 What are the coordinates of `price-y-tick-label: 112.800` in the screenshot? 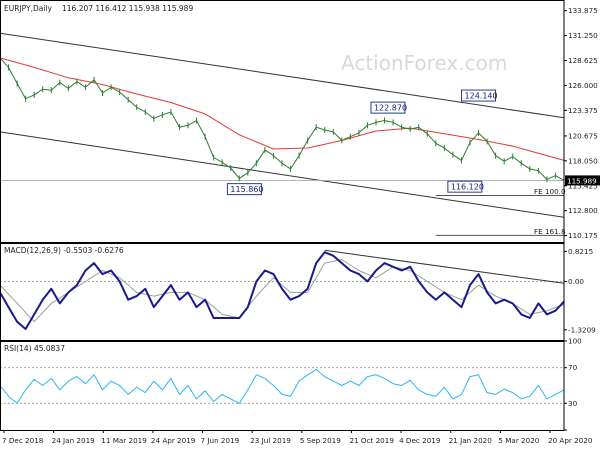 It's located at (583, 210).